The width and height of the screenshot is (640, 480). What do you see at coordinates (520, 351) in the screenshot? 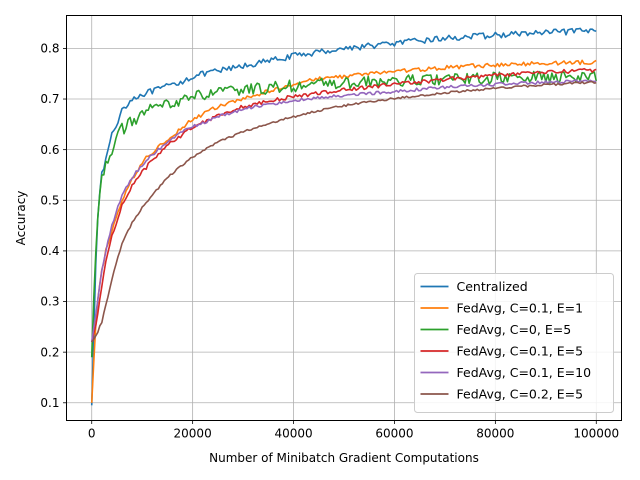
I see `legend-label: FedAvg, C=0.1, E=5` at bounding box center [520, 351].